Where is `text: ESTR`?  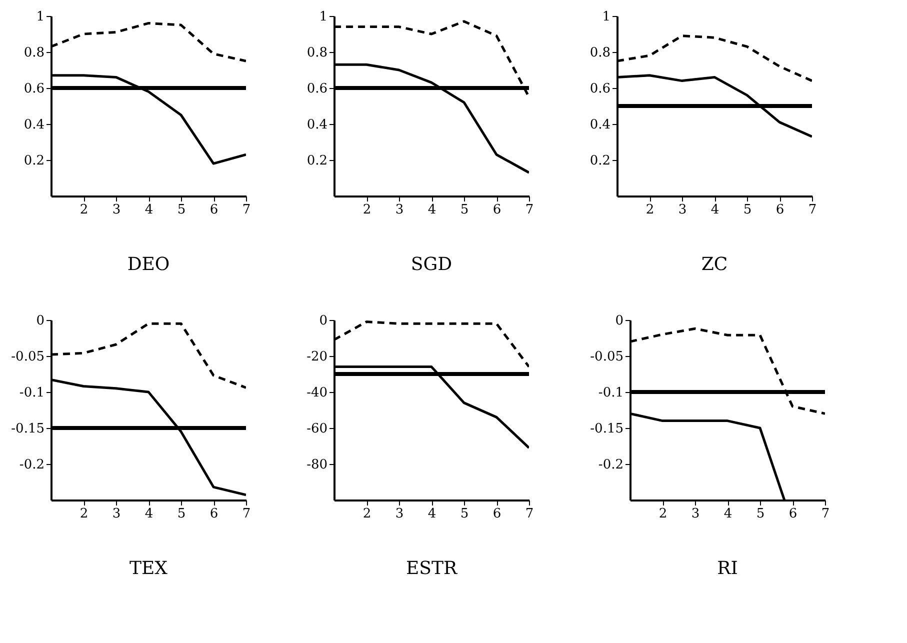
text: ESTR is located at coordinates (432, 568).